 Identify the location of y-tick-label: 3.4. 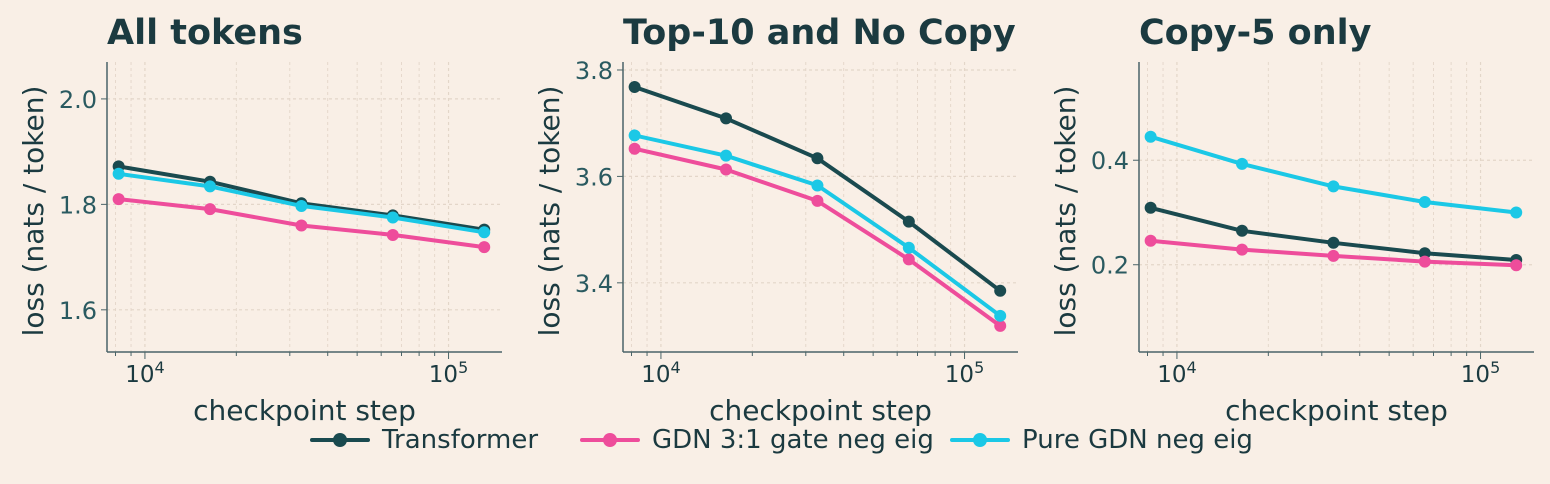
(594, 284).